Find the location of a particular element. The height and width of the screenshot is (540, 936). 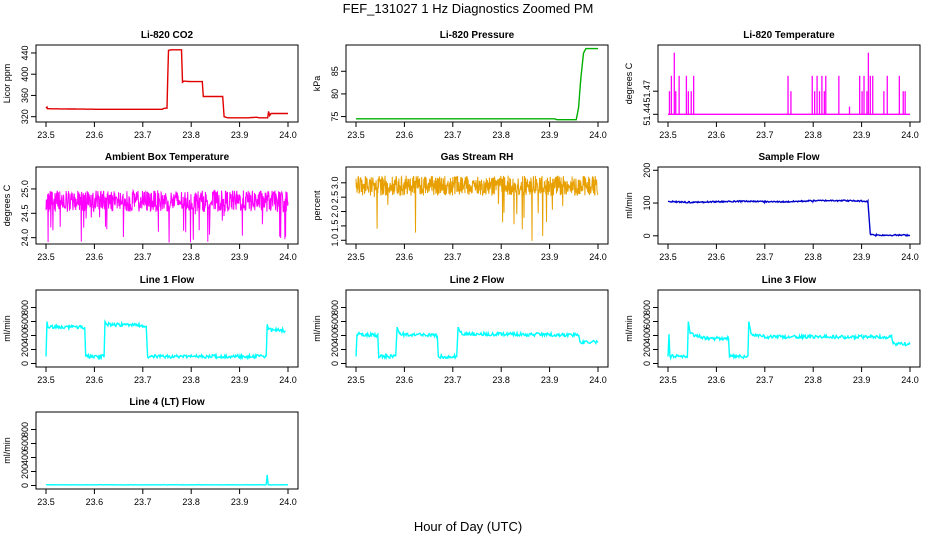

figure-x-axis-label: Hour of Day (UTC) is located at coordinates (468, 526).